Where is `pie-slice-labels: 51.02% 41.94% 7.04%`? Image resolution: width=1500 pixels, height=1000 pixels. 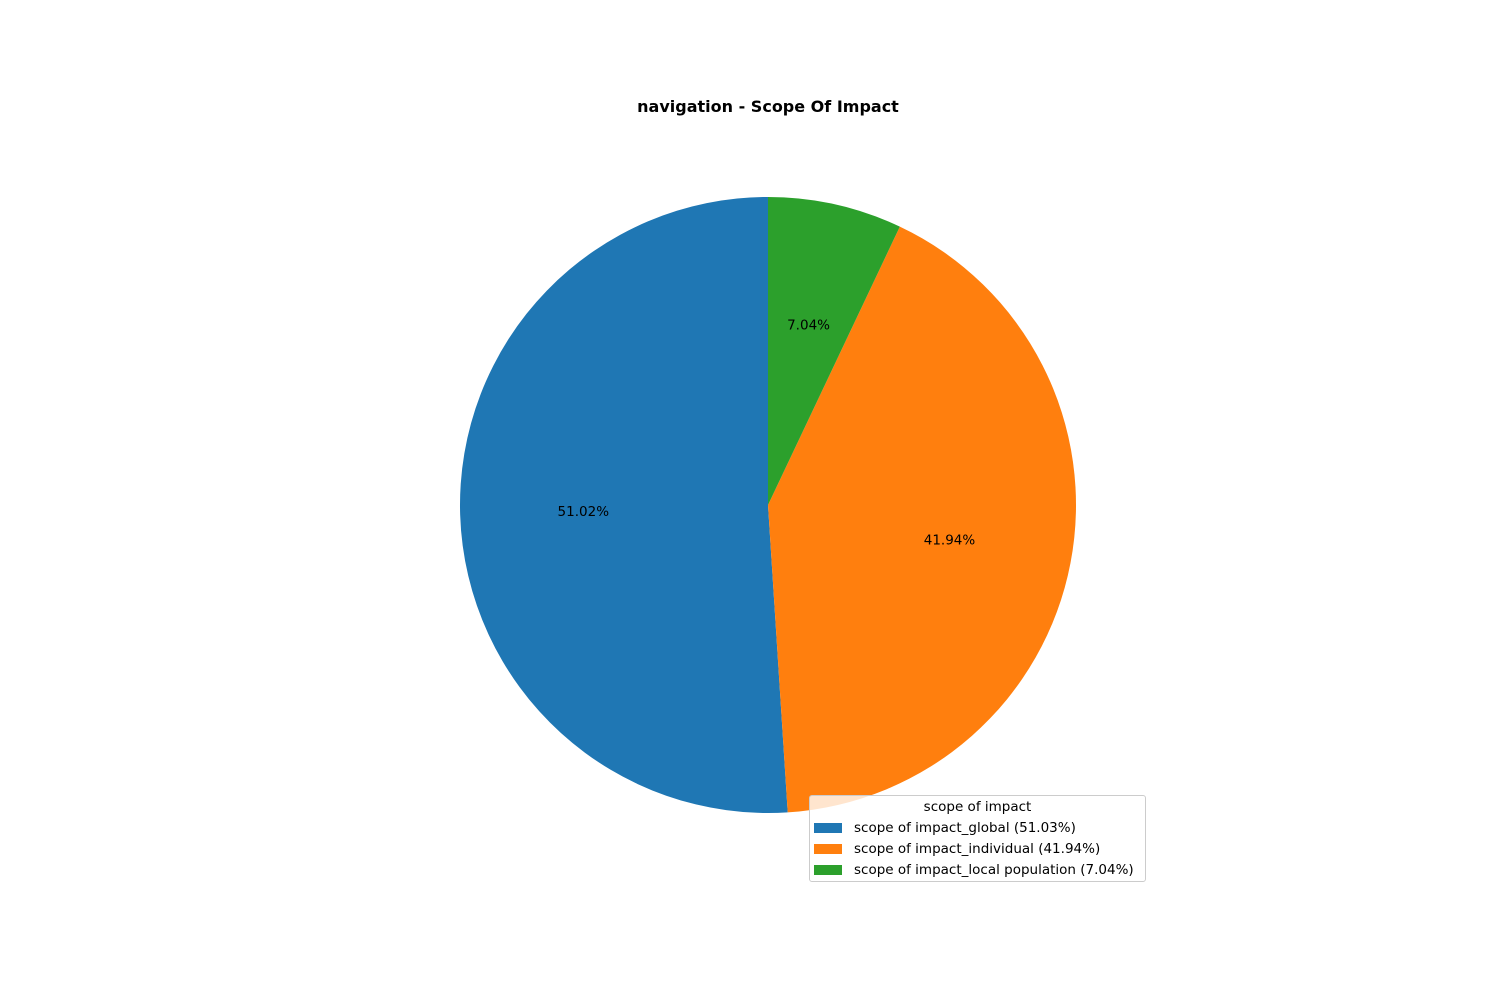
pie-slice-labels: 51.02% 41.94% 7.04% is located at coordinates (767, 433).